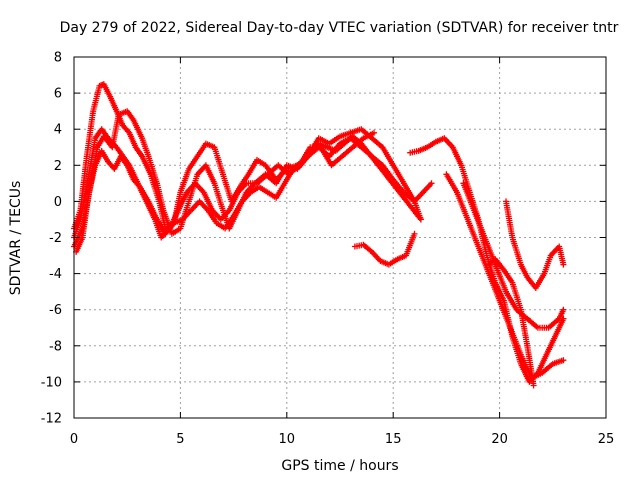 Image resolution: width=640 pixels, height=480 pixels. I want to click on x-tick-label: 25, so click(606, 439).